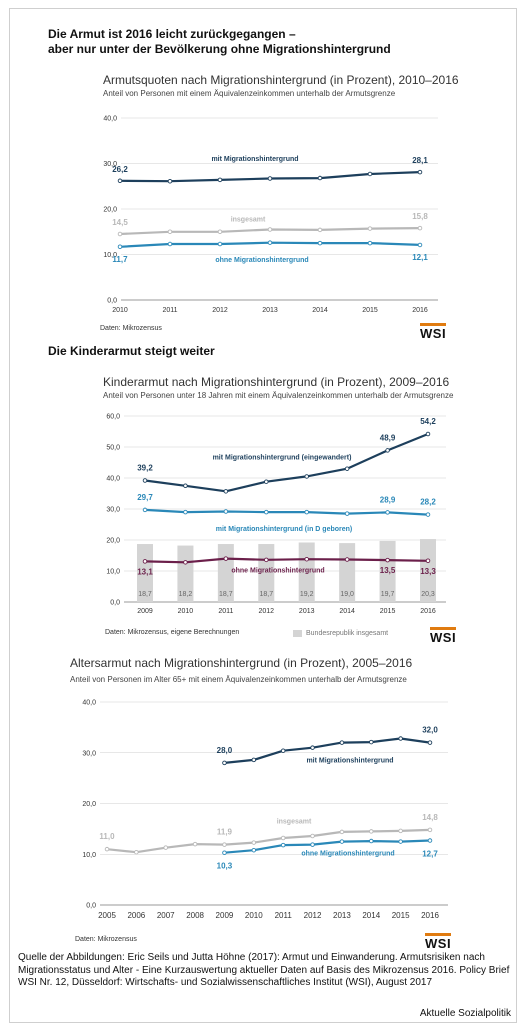 Image resolution: width=527 pixels, height=1031 pixels. I want to click on x-tick-label: 2011, so click(225, 611).